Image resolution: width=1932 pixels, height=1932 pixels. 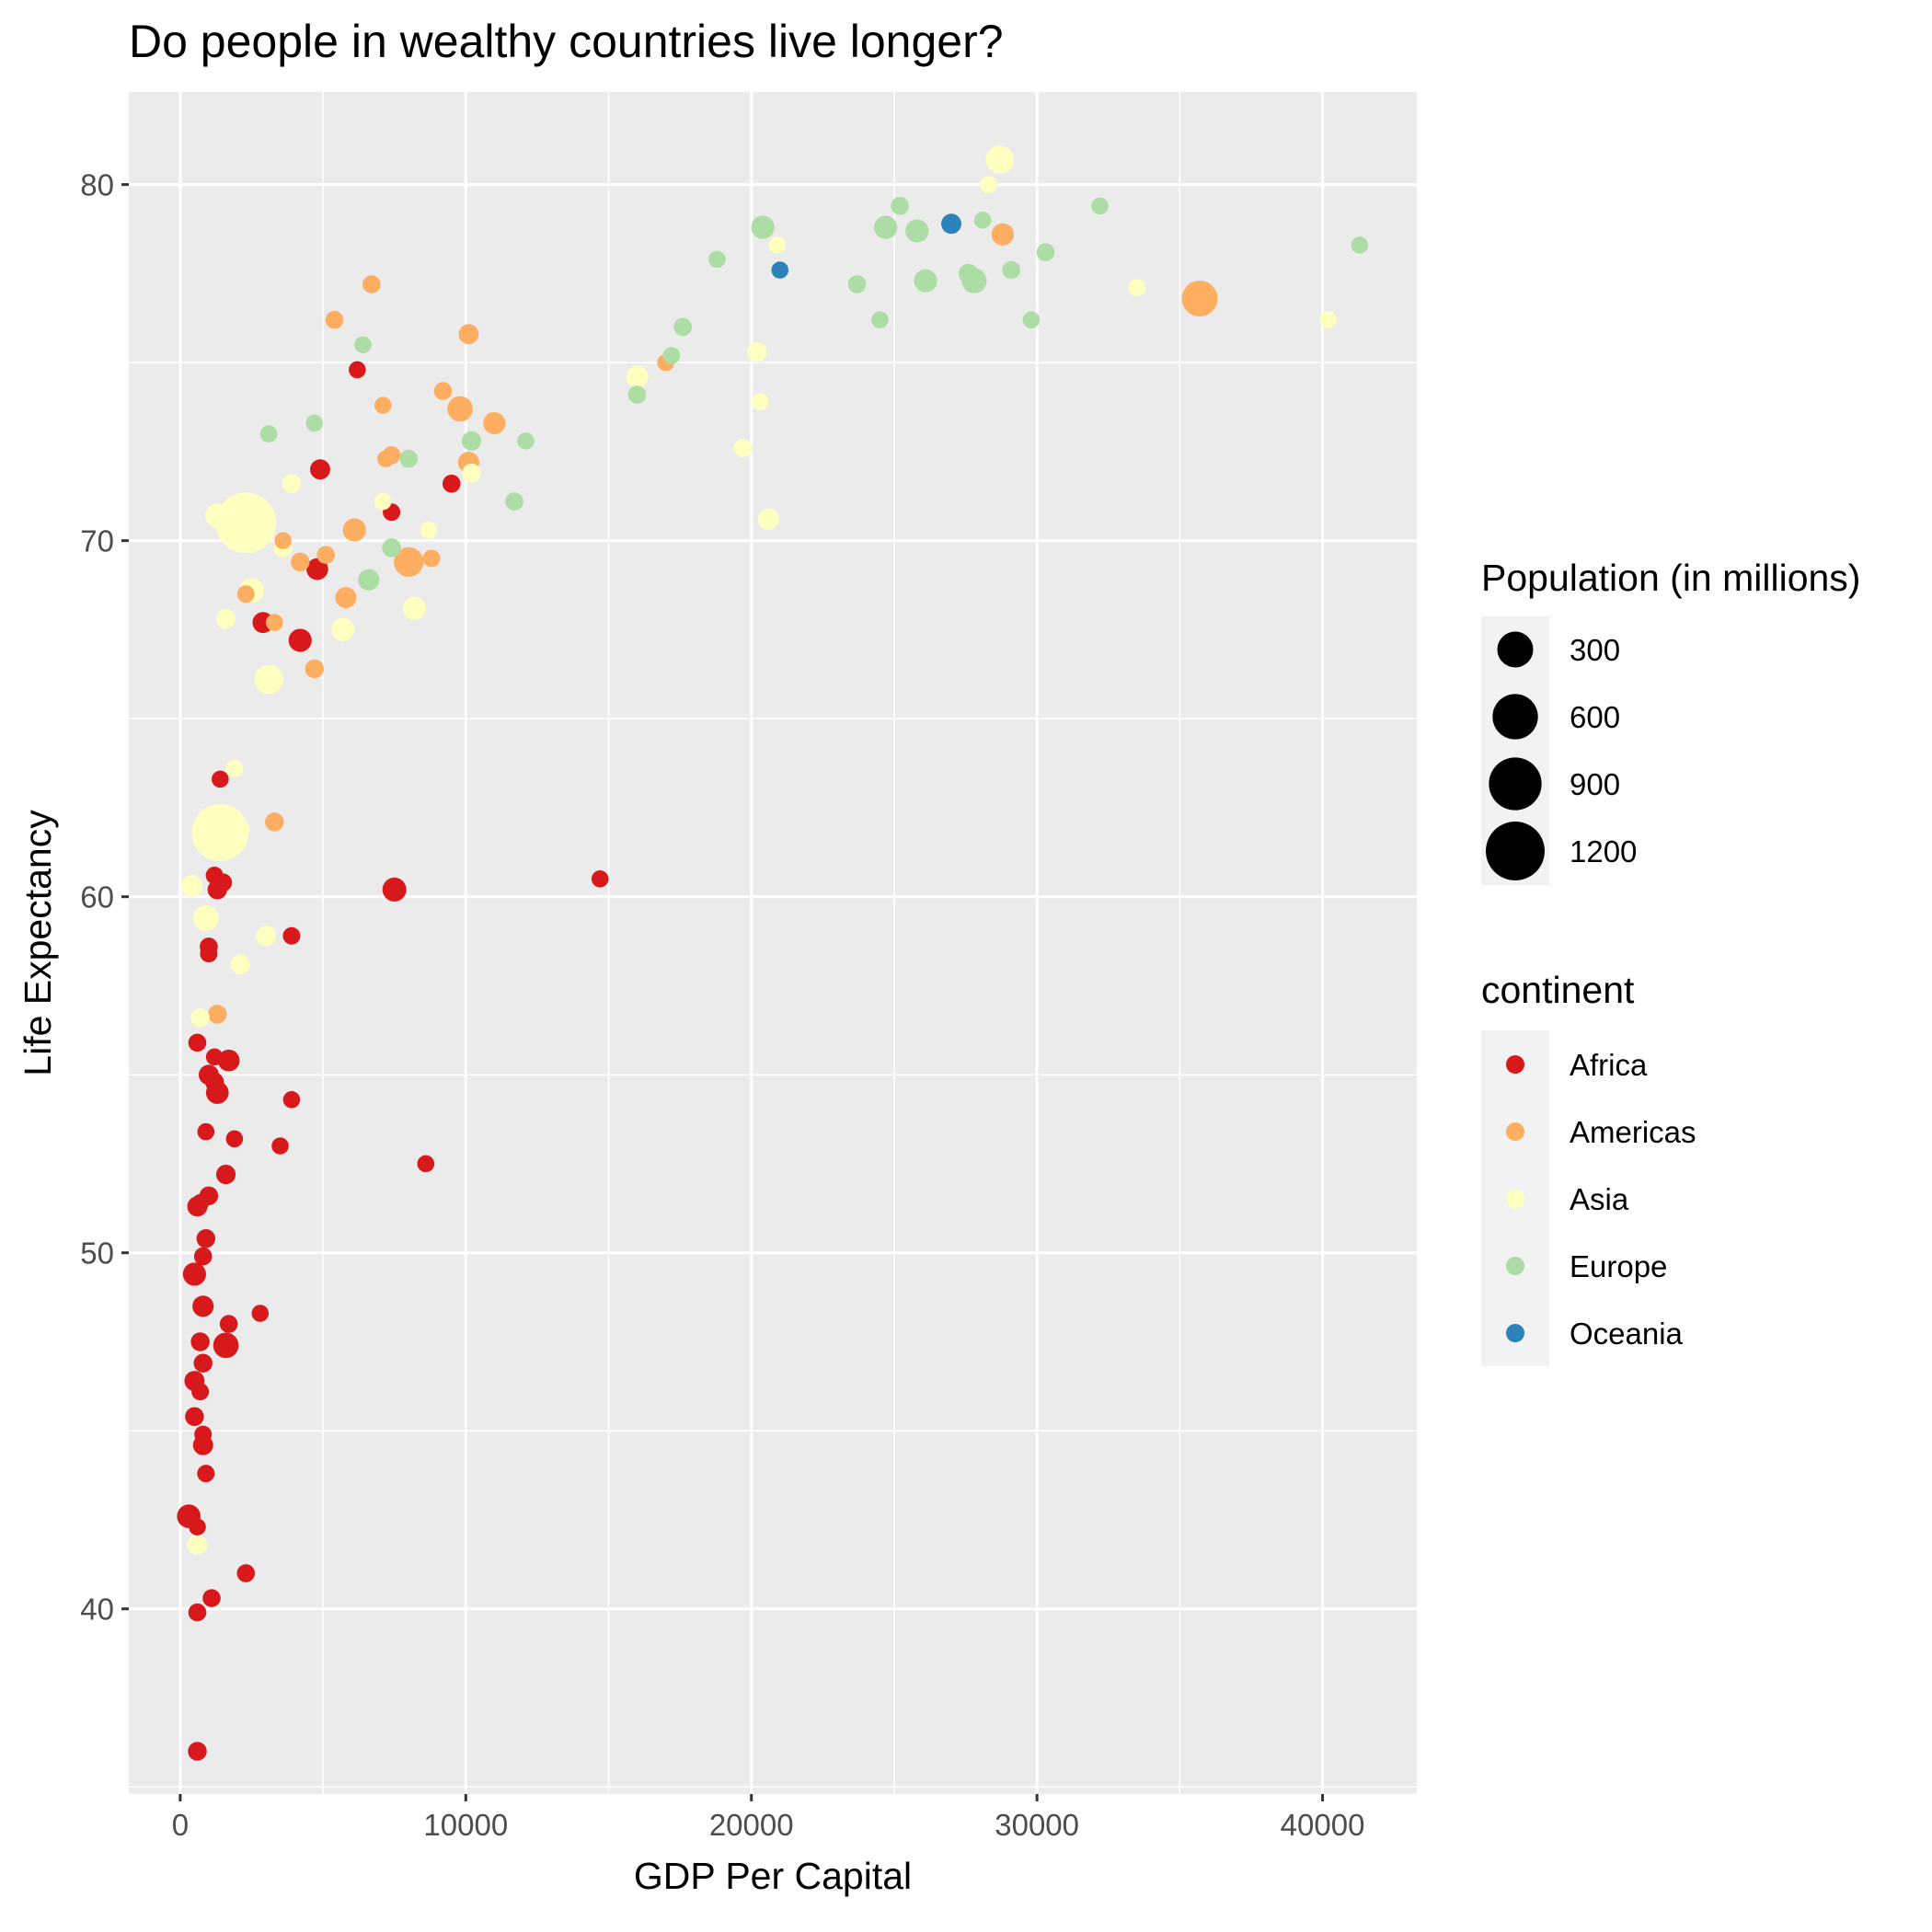 What do you see at coordinates (1627, 1334) in the screenshot?
I see `color-legend-label: Oceania` at bounding box center [1627, 1334].